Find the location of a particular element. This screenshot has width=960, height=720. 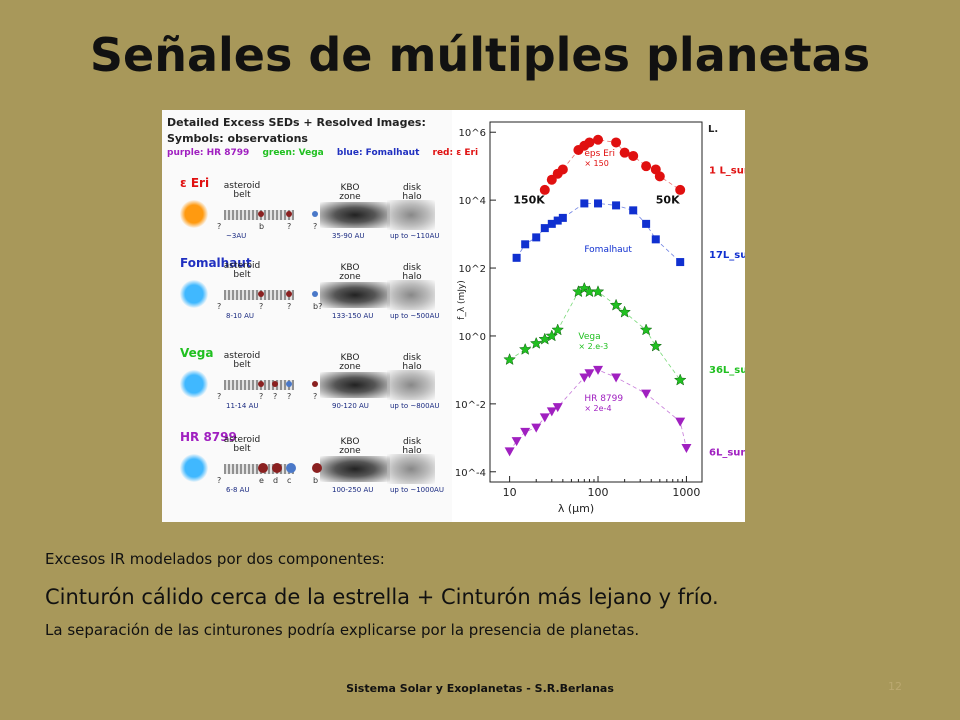

y-tick-label: 10^-2 is located at coordinates (470, 405).